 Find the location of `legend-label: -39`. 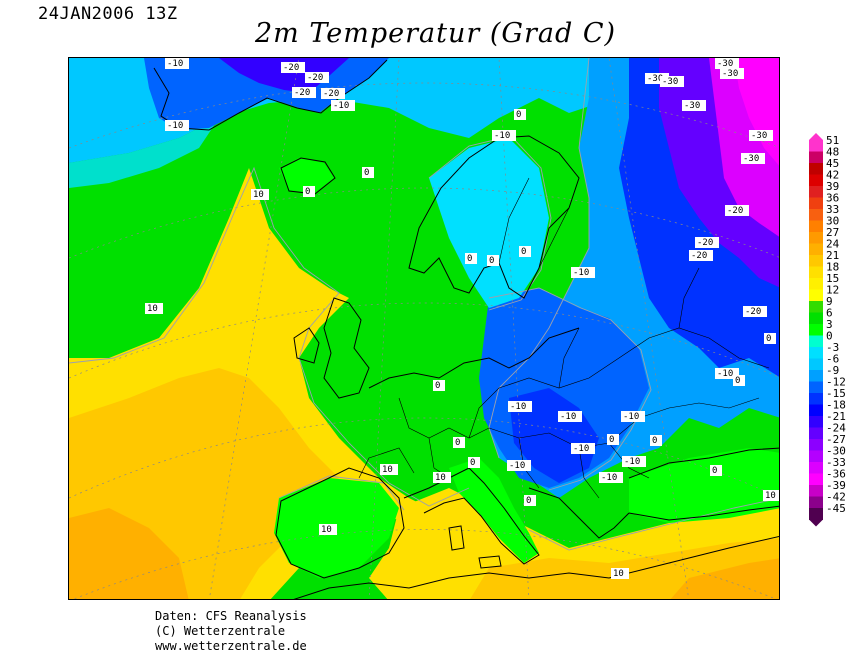

legend-label: -39 is located at coordinates (836, 485).